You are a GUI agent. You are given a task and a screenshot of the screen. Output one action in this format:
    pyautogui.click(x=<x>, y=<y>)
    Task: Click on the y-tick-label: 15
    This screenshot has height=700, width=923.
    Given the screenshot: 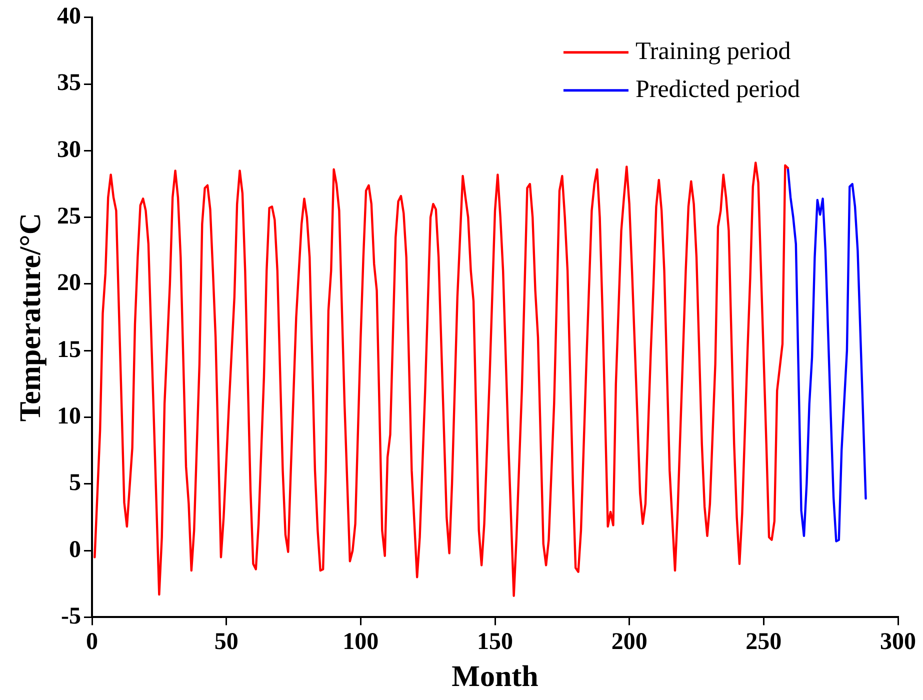 What is the action you would take?
    pyautogui.click(x=69, y=349)
    